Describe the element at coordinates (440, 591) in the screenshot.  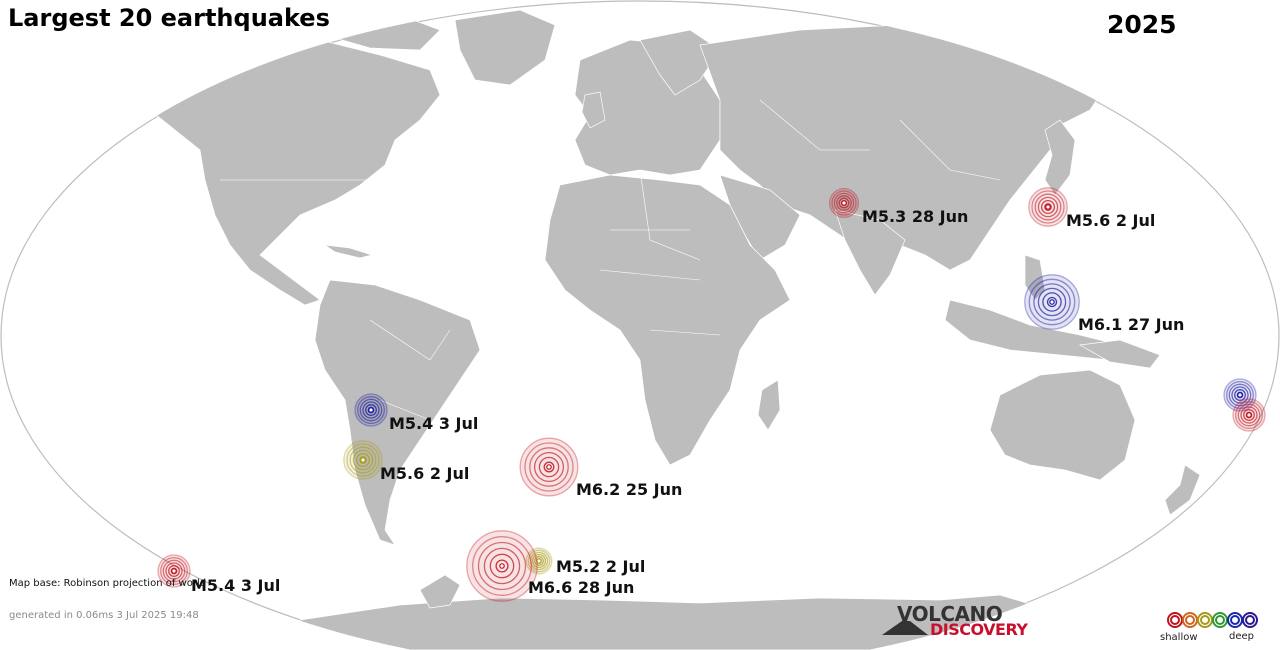
I see `antarctic-peninsula-landmass` at that location.